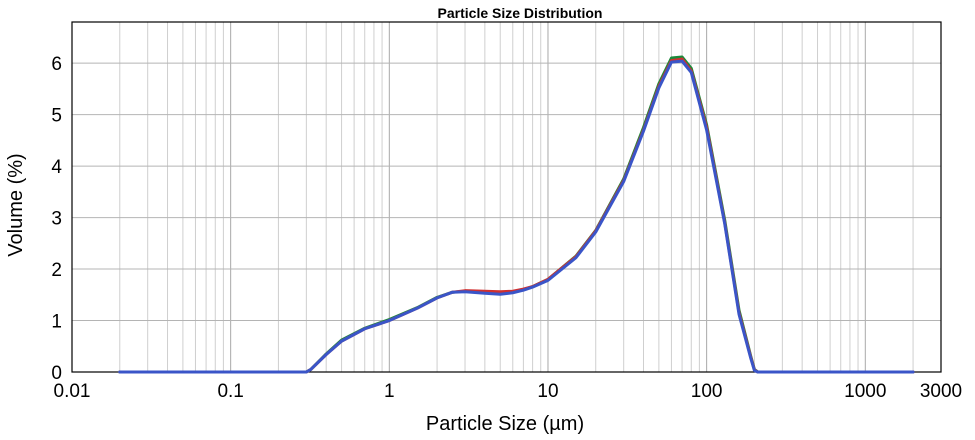 The image size is (975, 440). What do you see at coordinates (389, 391) in the screenshot?
I see `x-tick-label: 1` at bounding box center [389, 391].